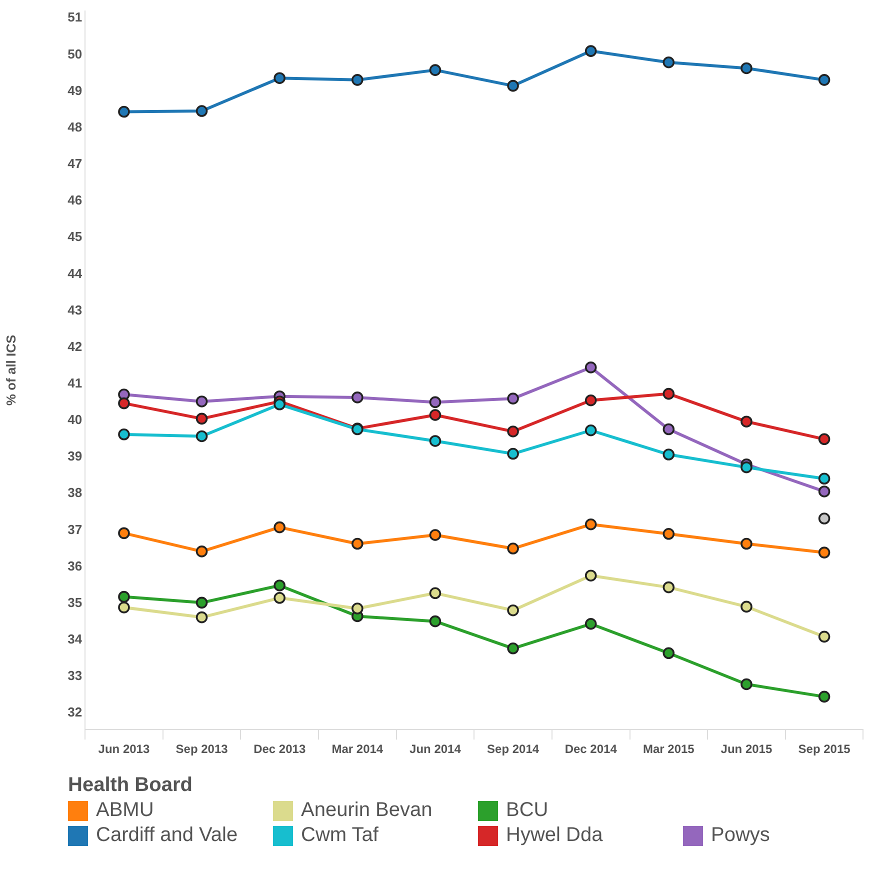 The width and height of the screenshot is (870, 869). I want to click on y-axis-title: % of all ICS, so click(10, 370).